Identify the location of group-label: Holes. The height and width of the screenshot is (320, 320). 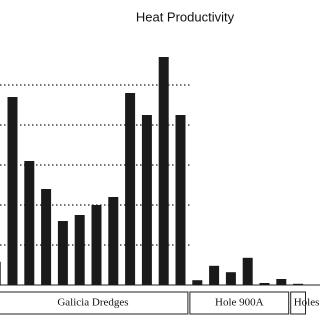
(307, 303).